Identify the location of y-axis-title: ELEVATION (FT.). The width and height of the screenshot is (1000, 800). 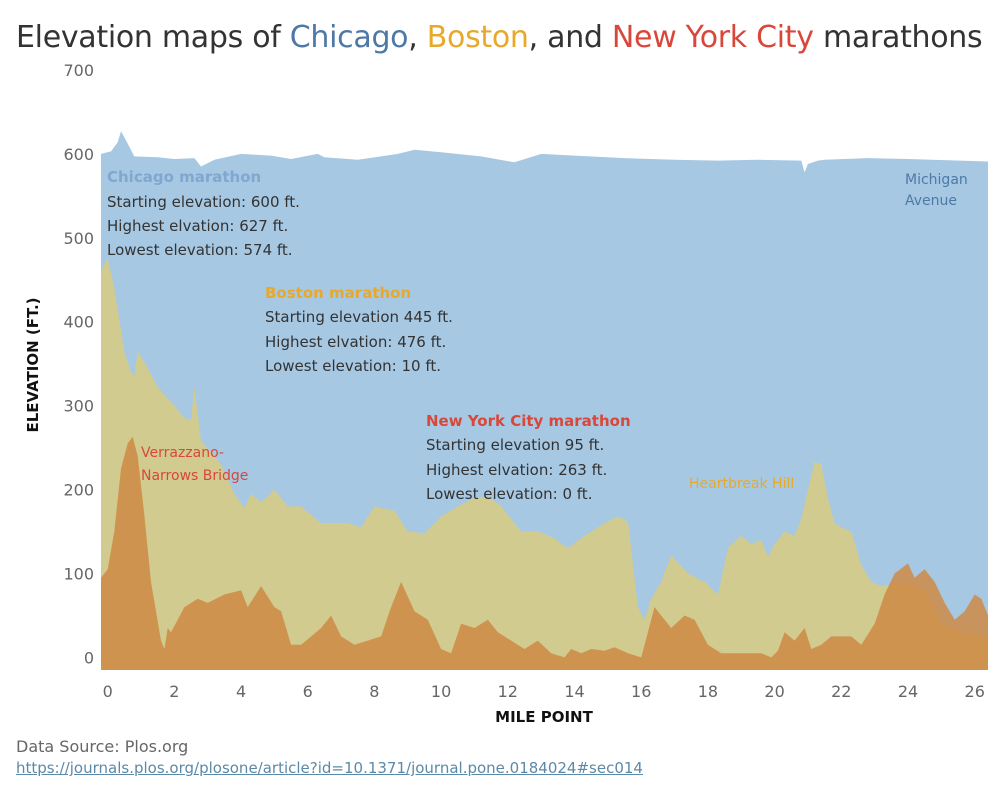
(33, 364).